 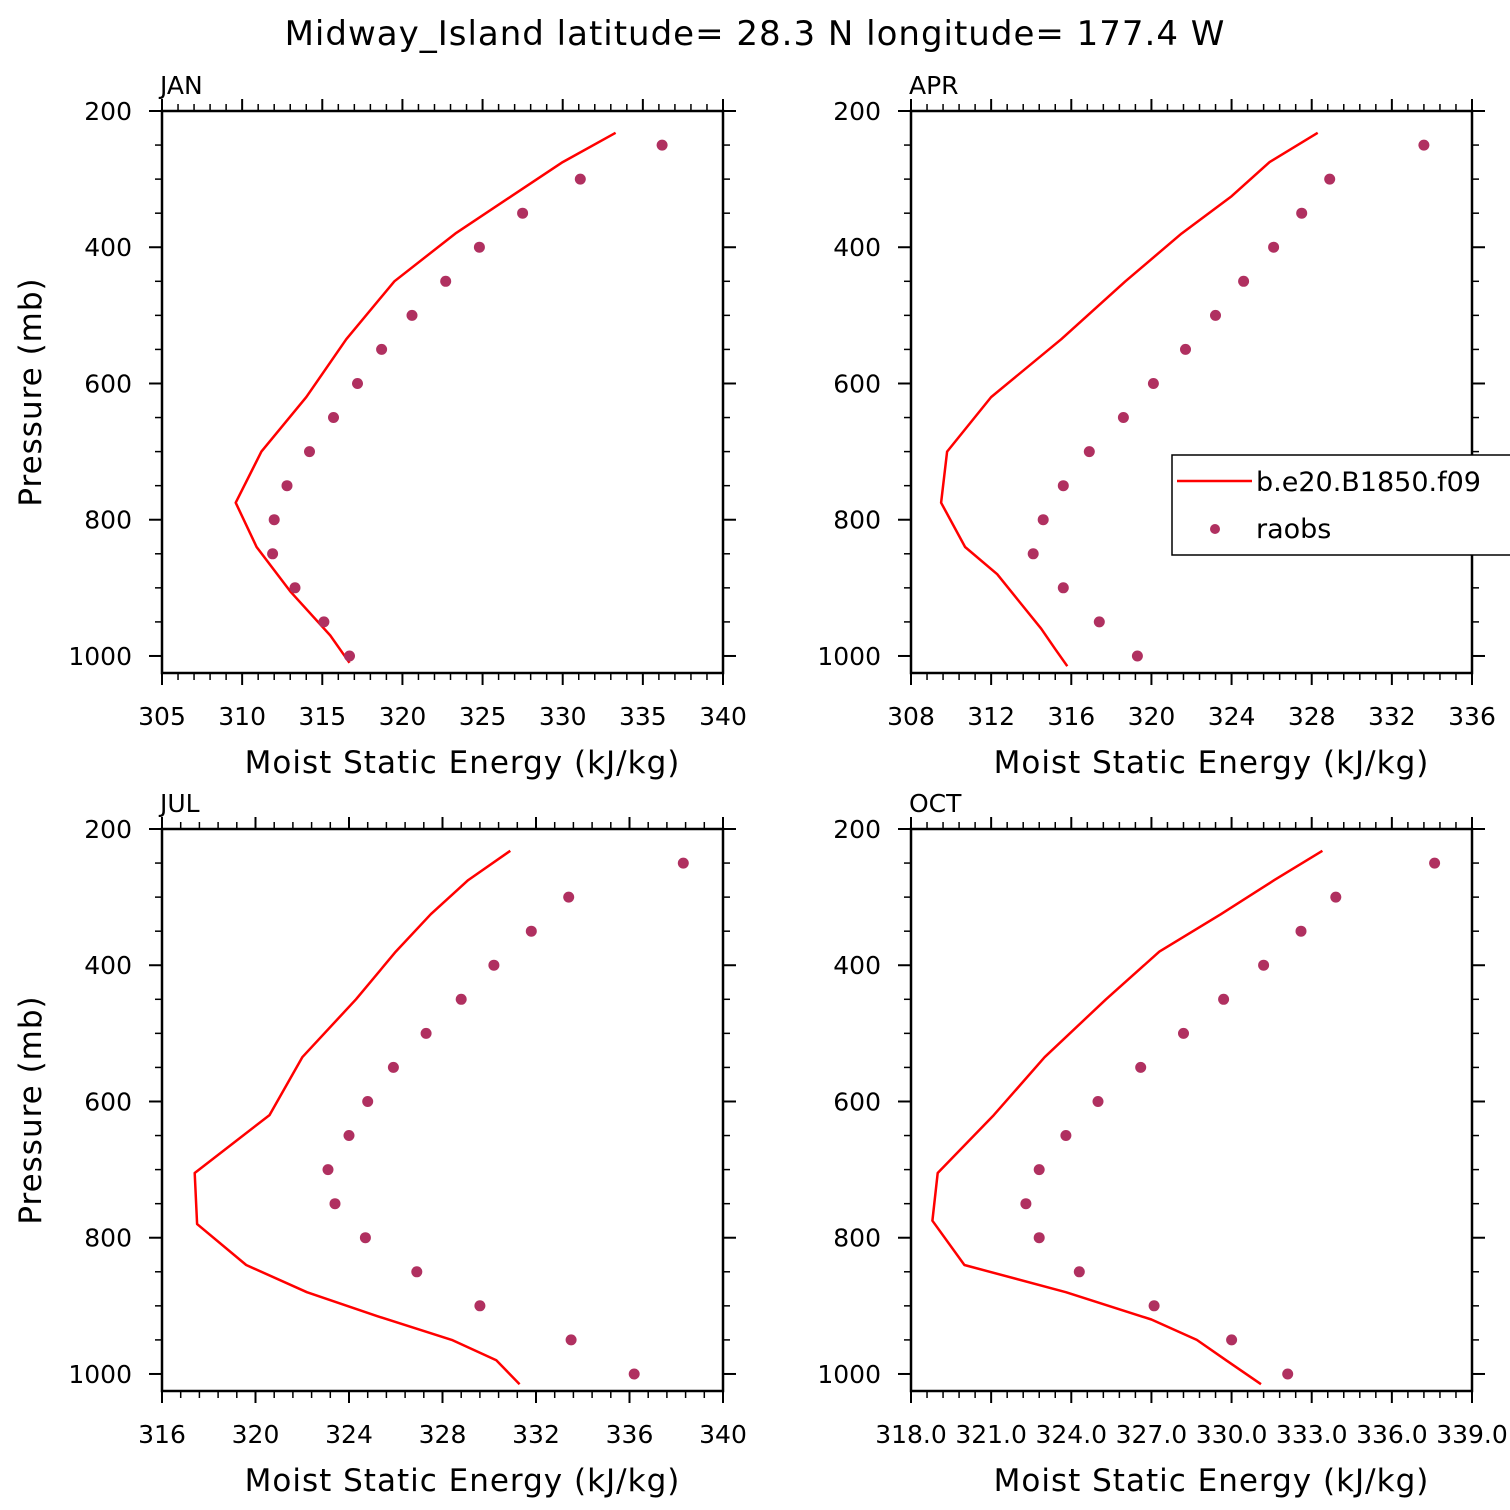 What do you see at coordinates (108, 111) in the screenshot?
I see `jan-ytick-label: 200` at bounding box center [108, 111].